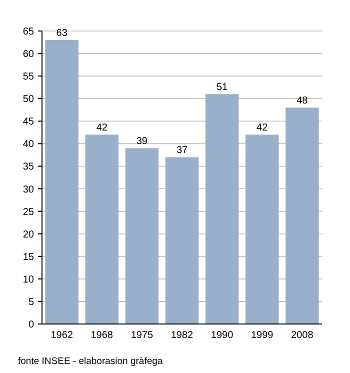  Describe the element at coordinates (302, 335) in the screenshot. I see `x-tick-label: 2008` at that location.